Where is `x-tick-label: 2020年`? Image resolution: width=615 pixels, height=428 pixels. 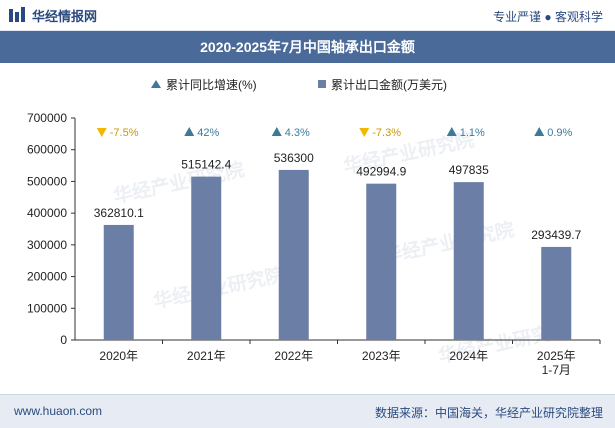
x-tick-label: 2020年 is located at coordinates (118, 356).